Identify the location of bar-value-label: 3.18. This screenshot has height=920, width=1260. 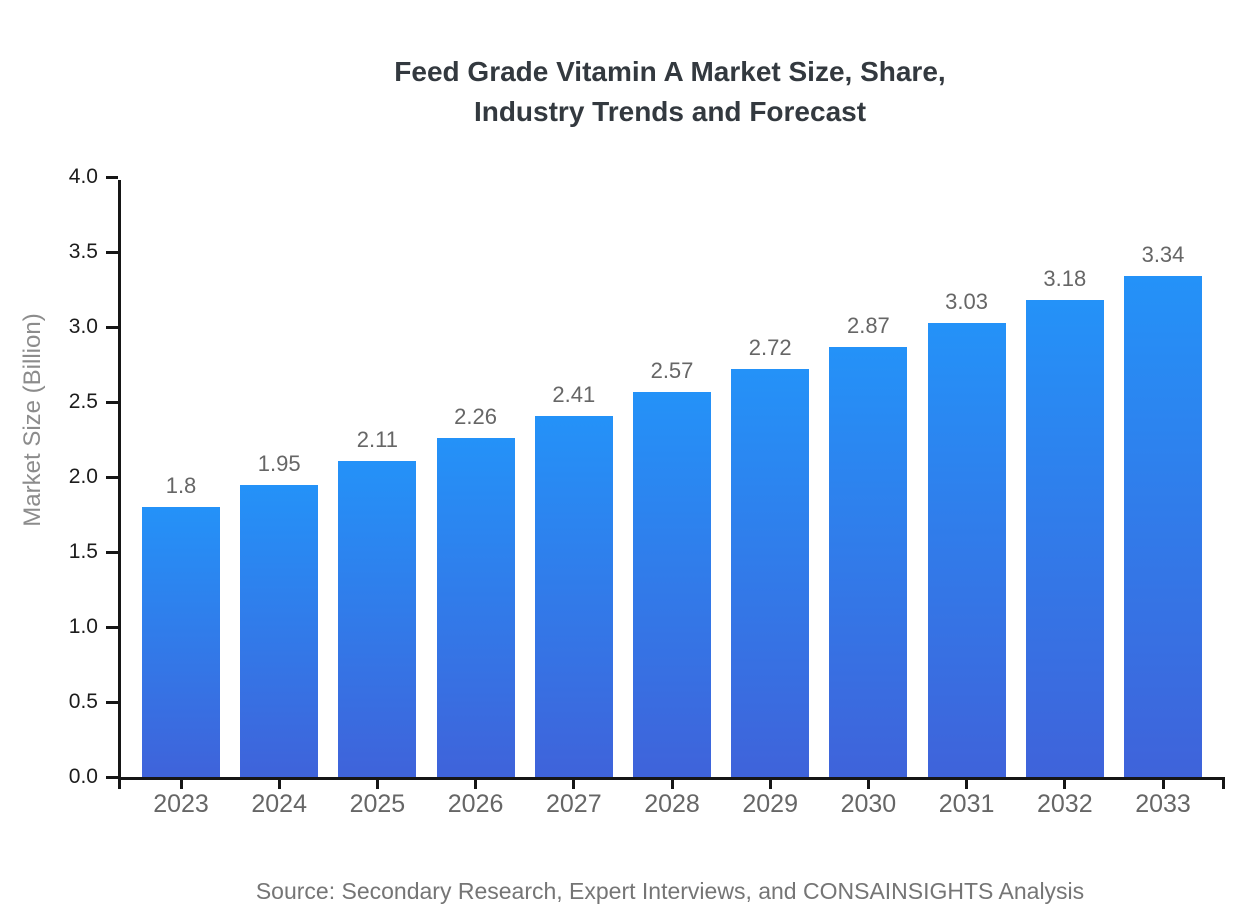
(1065, 278).